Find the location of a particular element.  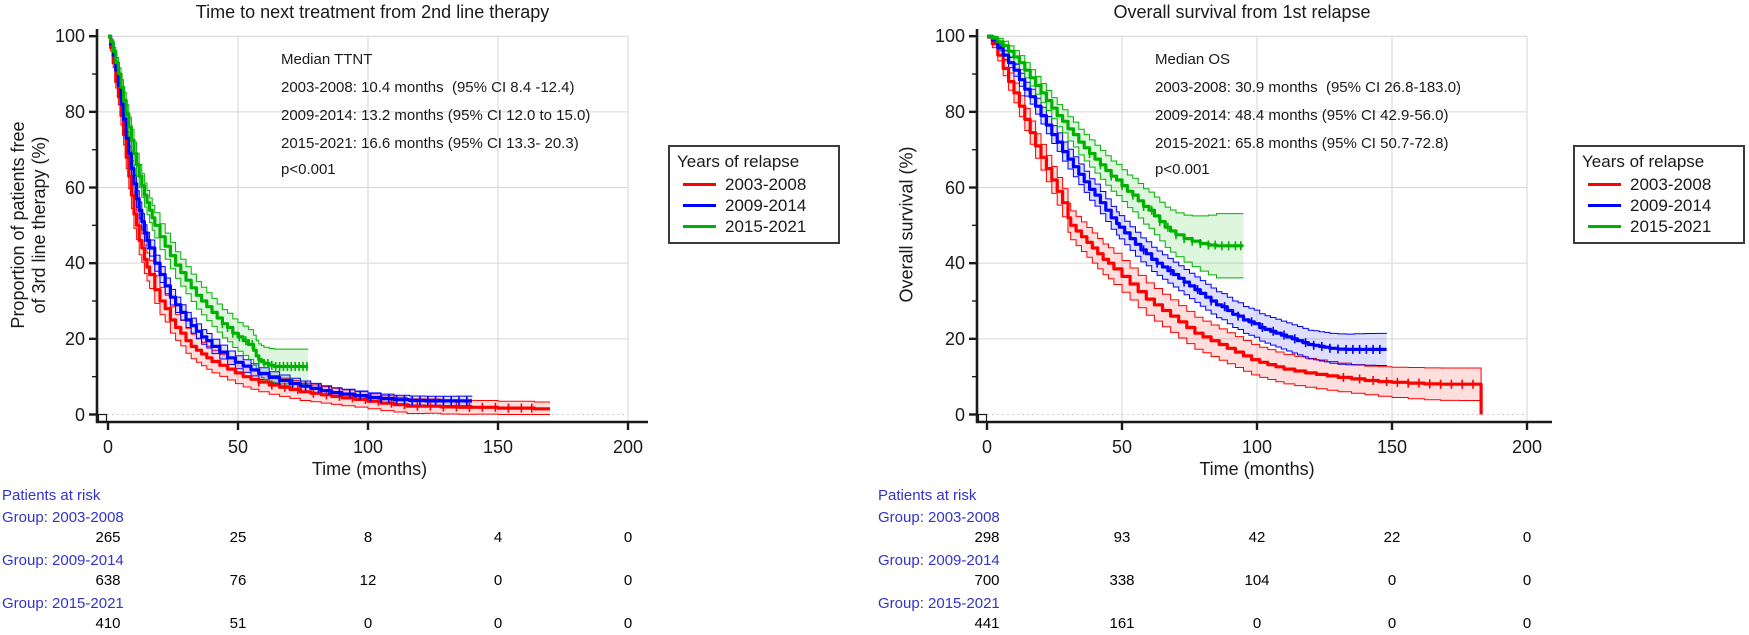

risk-count: 700 is located at coordinates (987, 580).